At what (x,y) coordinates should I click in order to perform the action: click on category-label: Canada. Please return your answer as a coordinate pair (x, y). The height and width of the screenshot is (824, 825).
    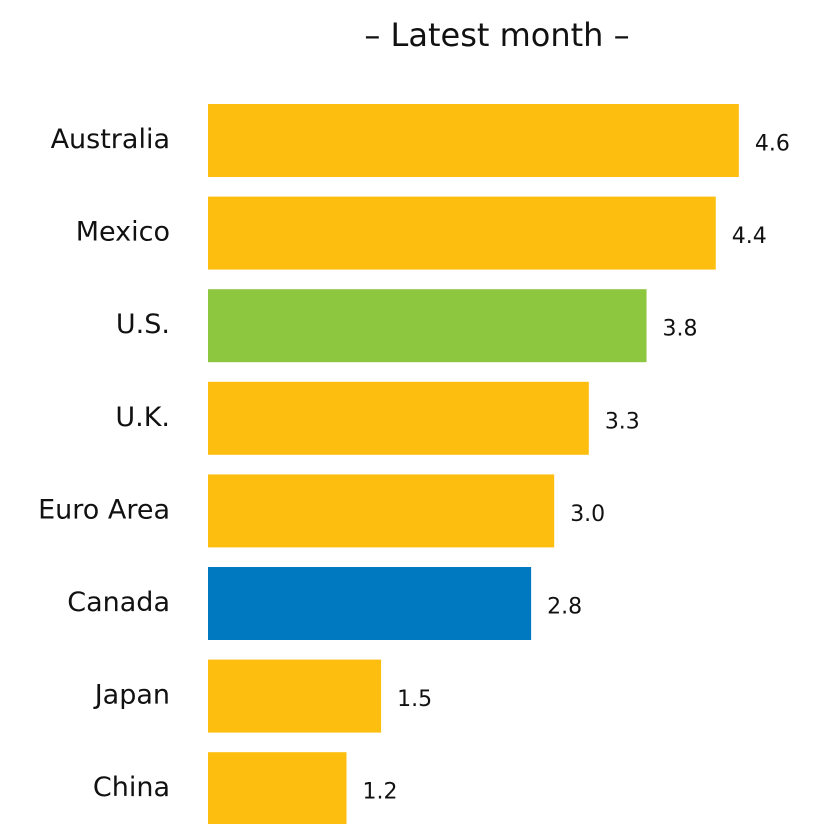
    Looking at the image, I should click on (118, 602).